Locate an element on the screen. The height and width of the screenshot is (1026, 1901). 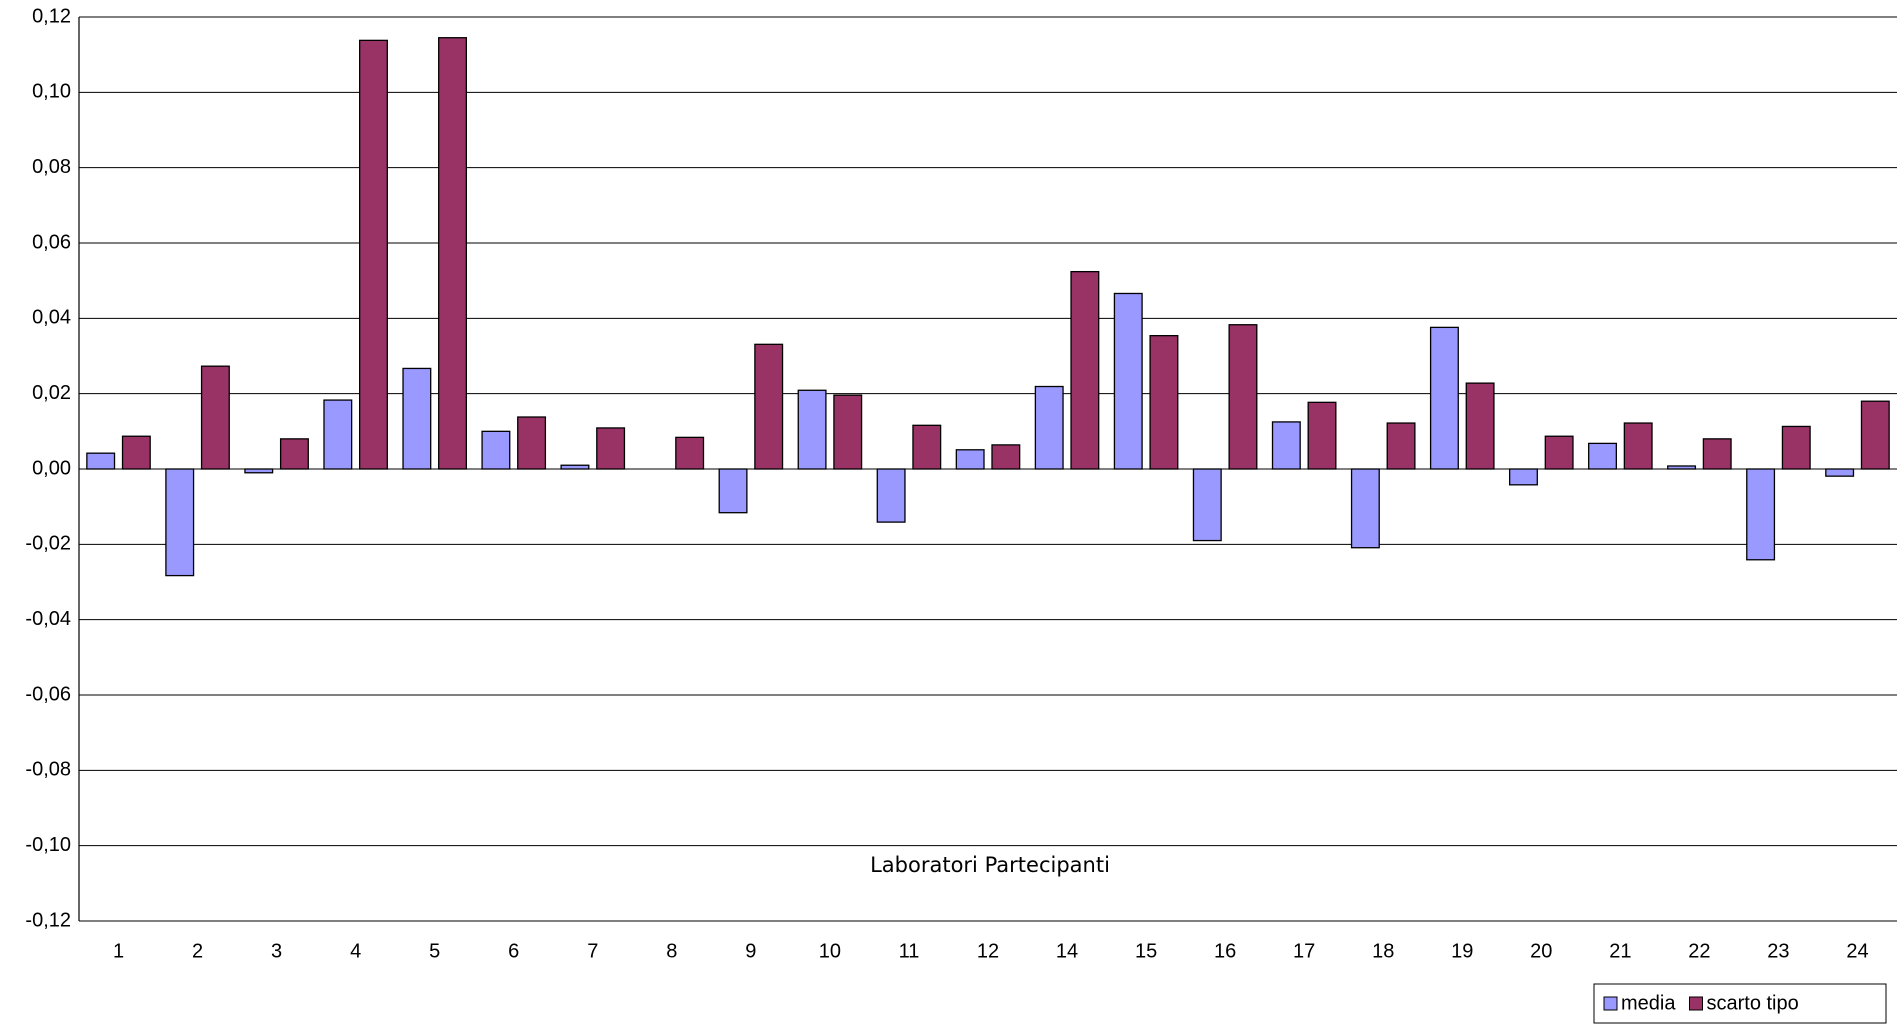
x-tick-label: 8 is located at coordinates (671, 951).